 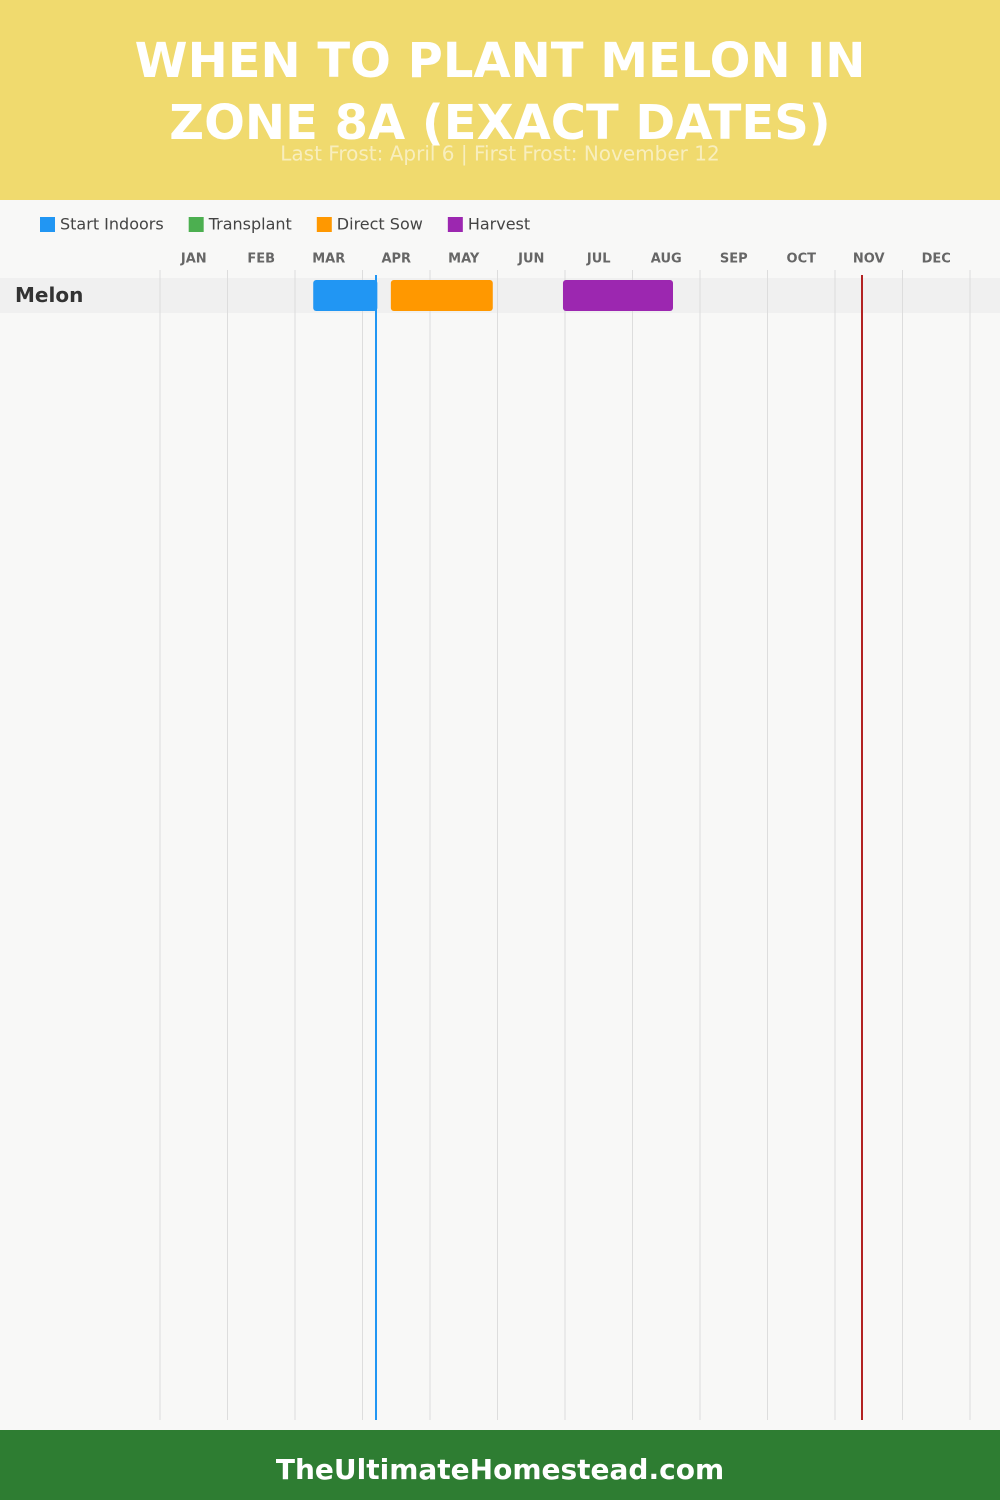 What do you see at coordinates (936, 259) in the screenshot?
I see `x-tick-label: DEC` at bounding box center [936, 259].